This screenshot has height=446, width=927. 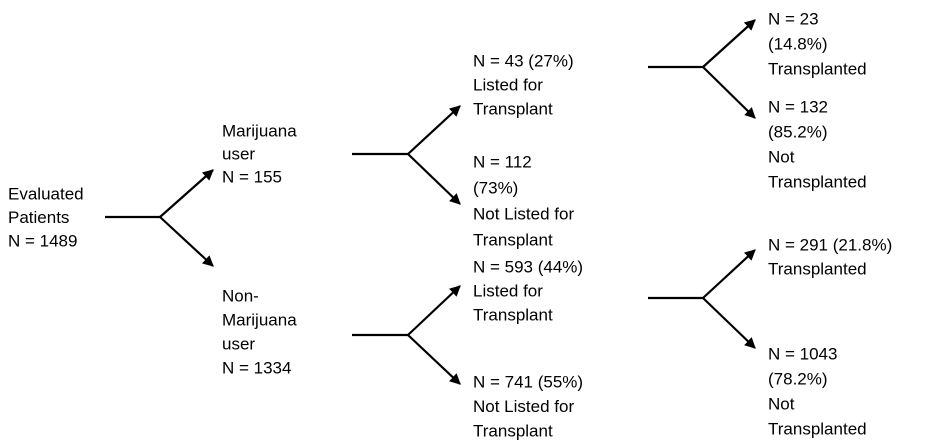 I want to click on node-label: N = 155, so click(x=252, y=176).